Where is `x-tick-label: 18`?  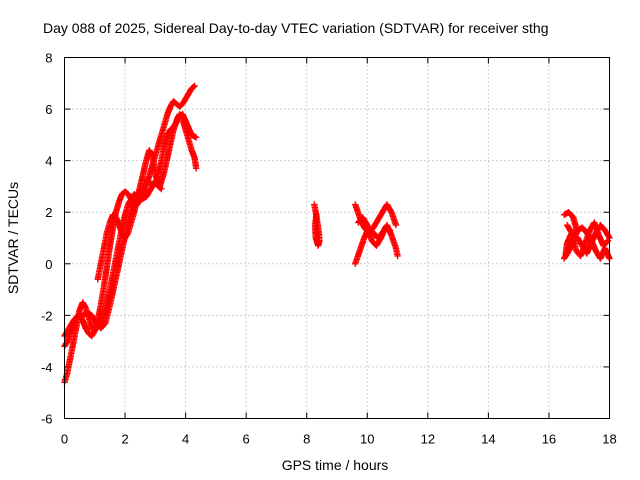
x-tick-label: 18 is located at coordinates (609, 439).